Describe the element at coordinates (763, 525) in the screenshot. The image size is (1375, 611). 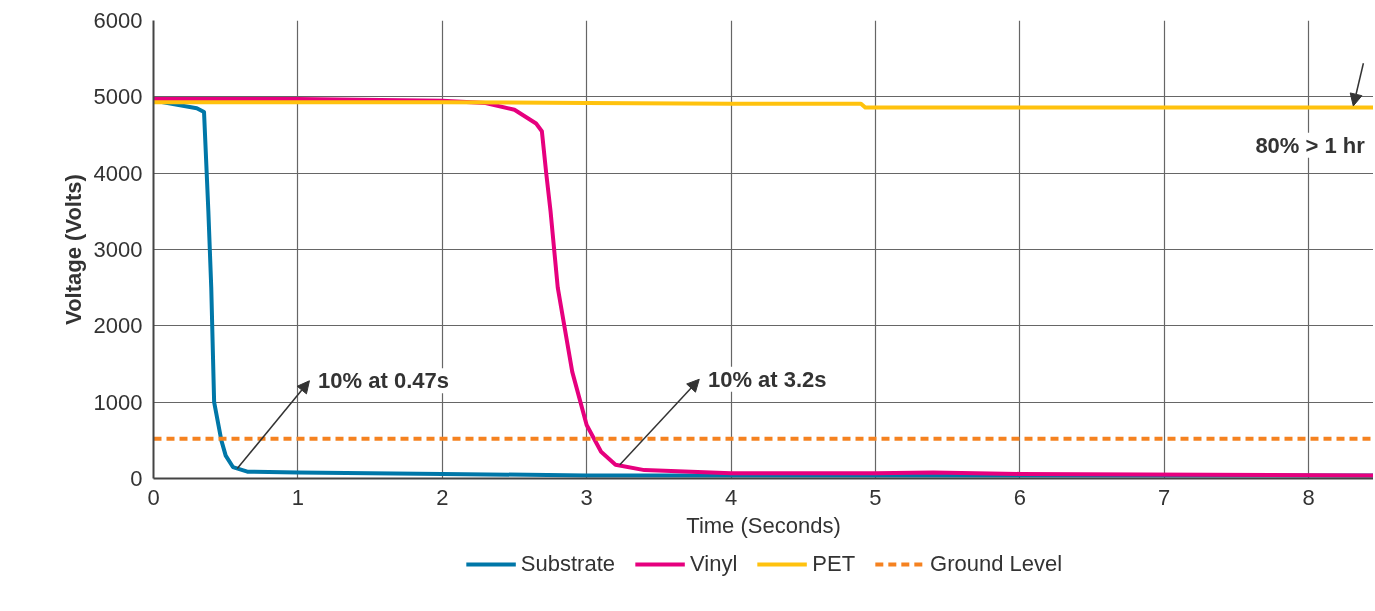
I see `x-axis-title: Time (Seconds)` at that location.